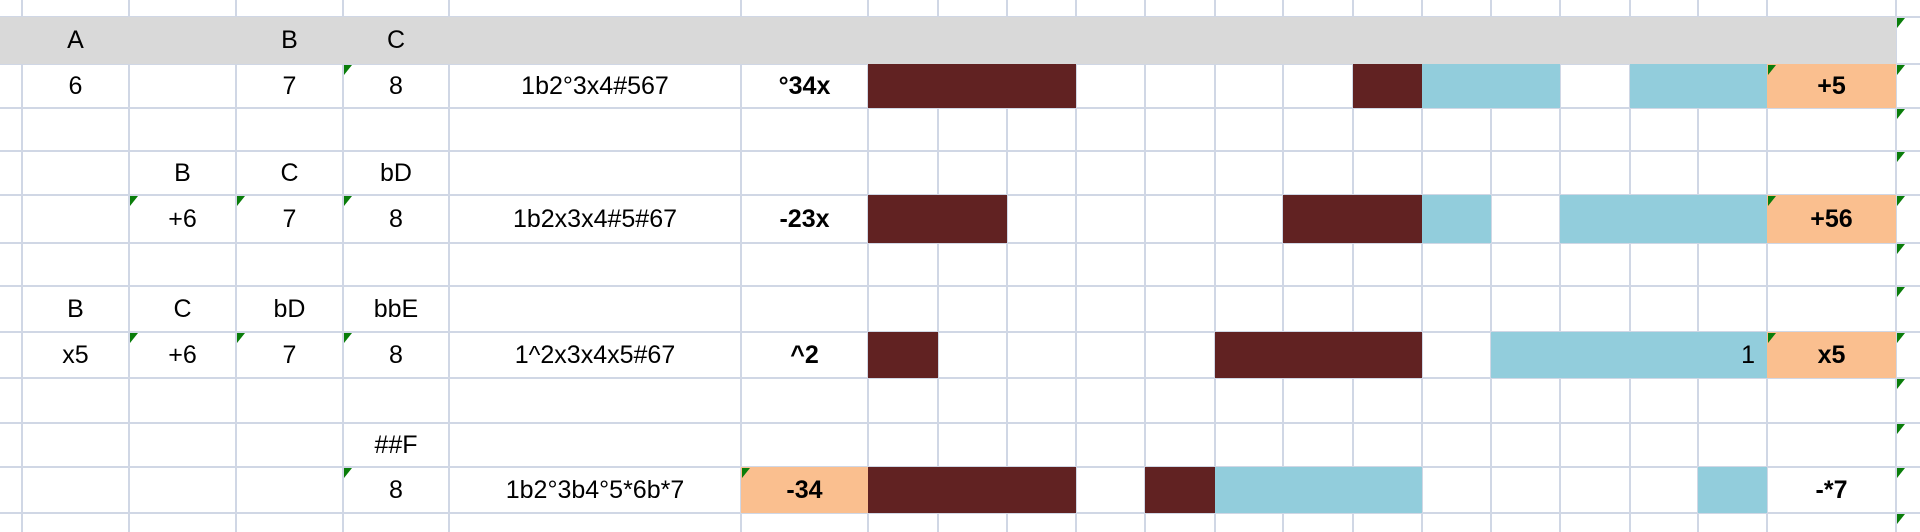  What do you see at coordinates (75, 85) in the screenshot?
I see `degree-cell: 6` at bounding box center [75, 85].